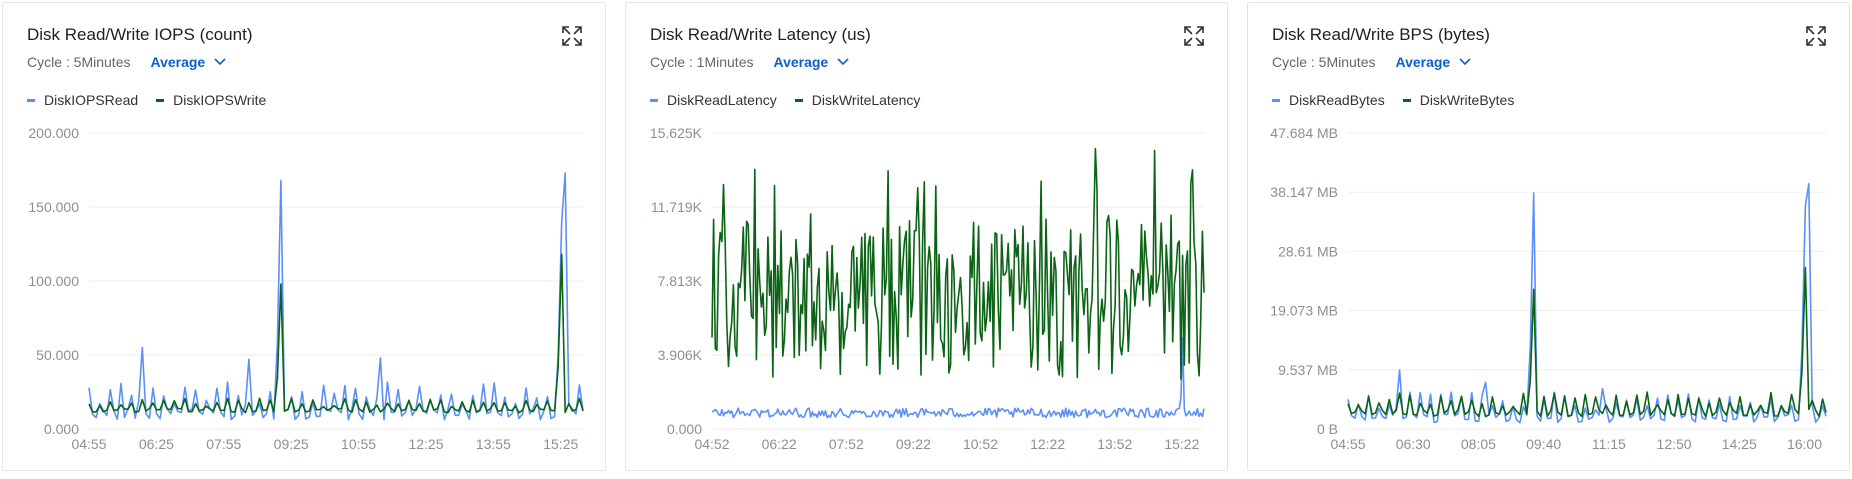  I want to click on x-tick-label: 06:25, so click(156, 444).